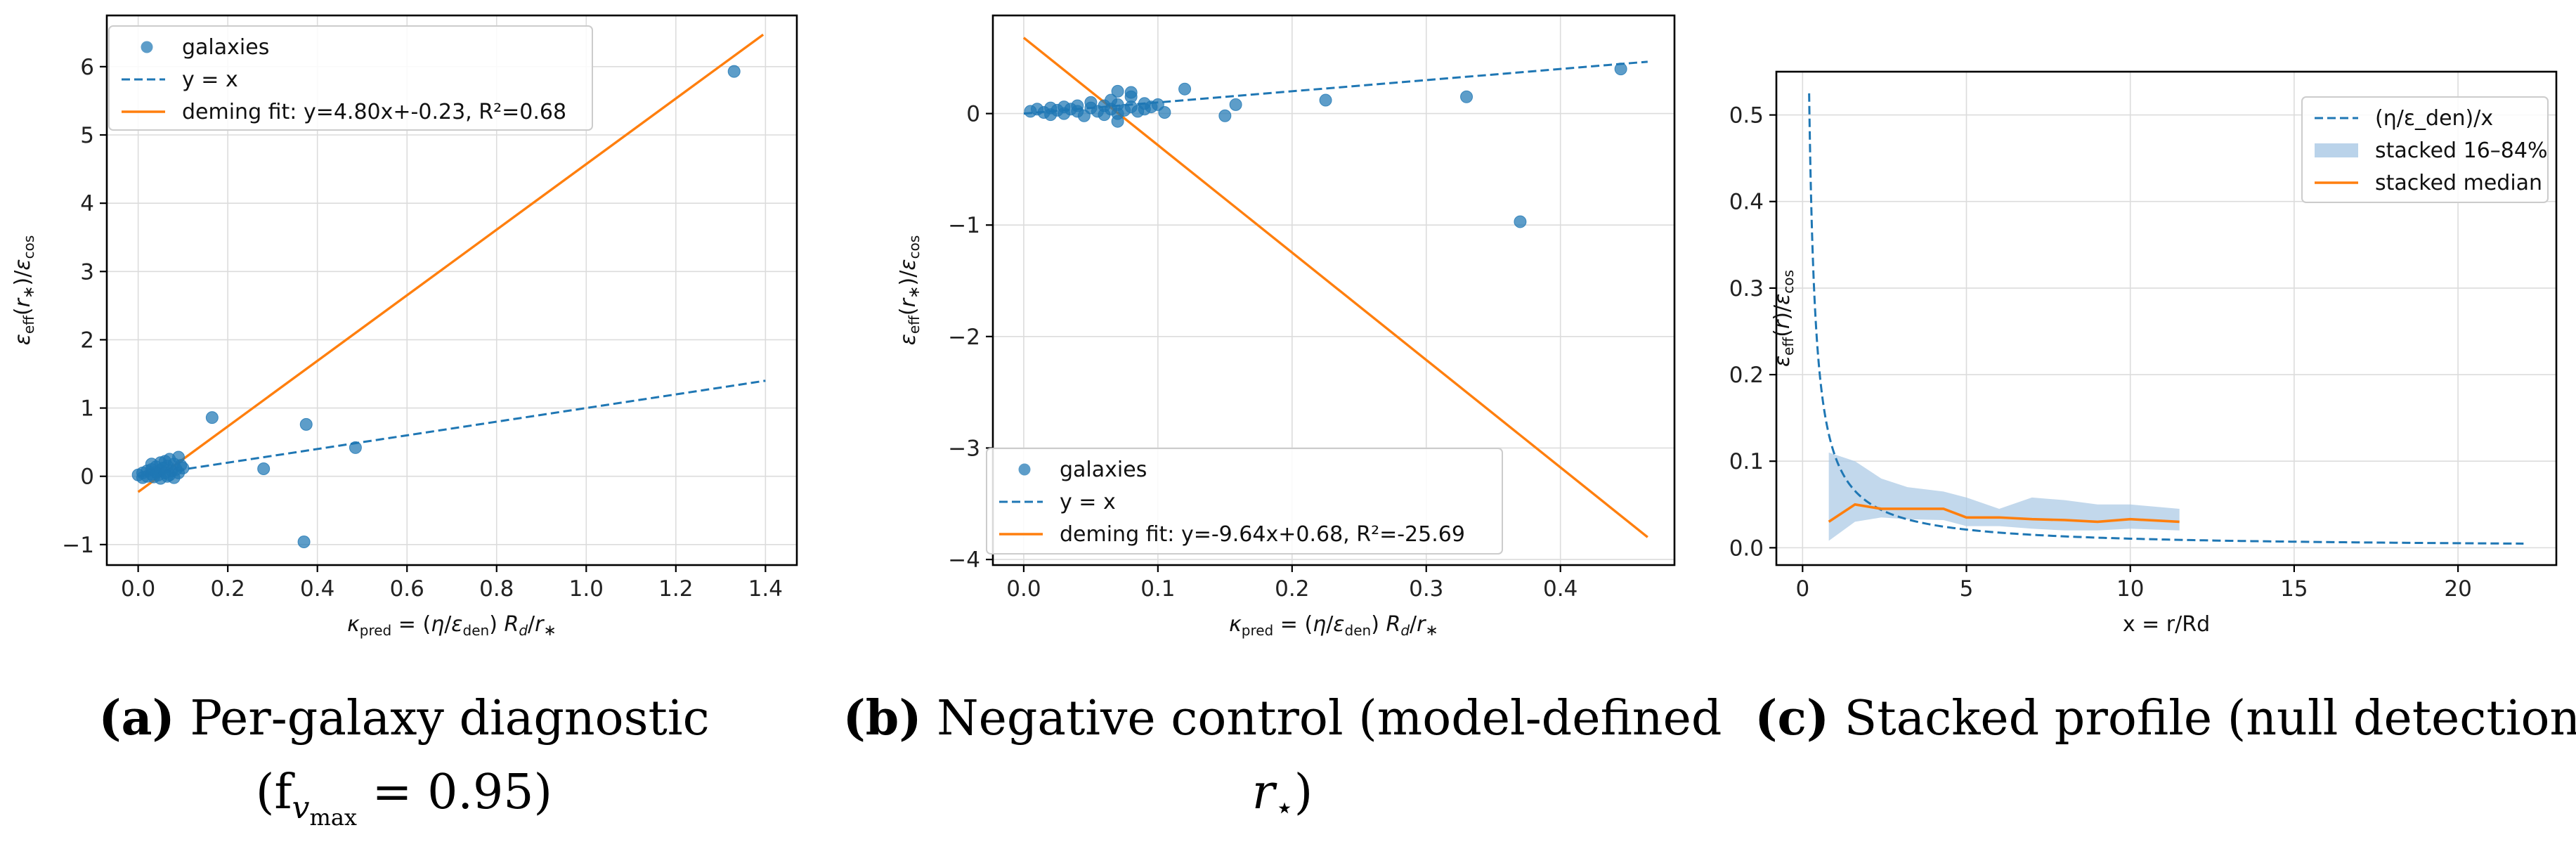 This screenshot has width=2576, height=849. Describe the element at coordinates (496, 589) in the screenshot. I see `x-tick-label: 0.8` at that location.